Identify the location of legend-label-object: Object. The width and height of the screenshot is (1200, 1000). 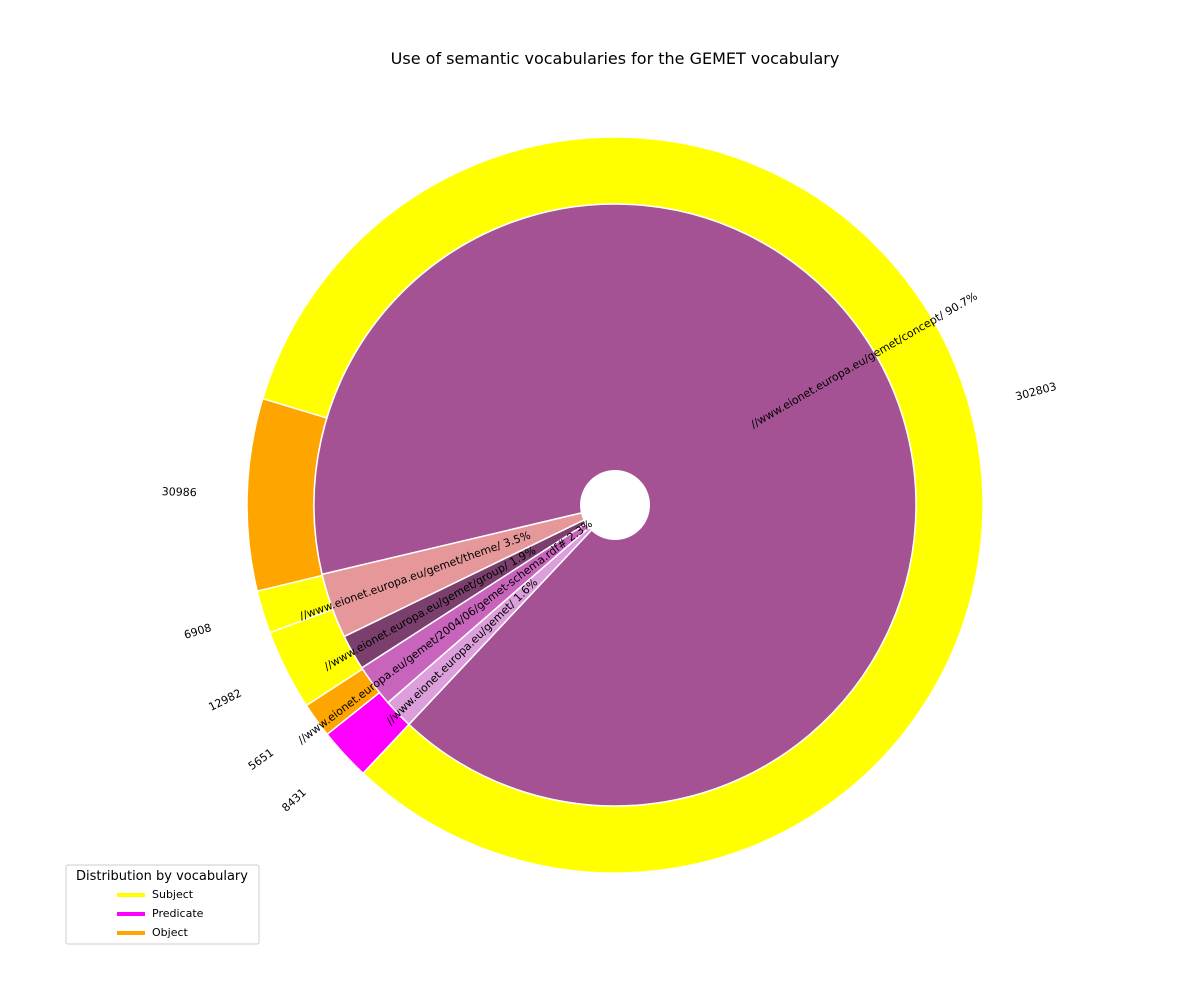
(170, 932).